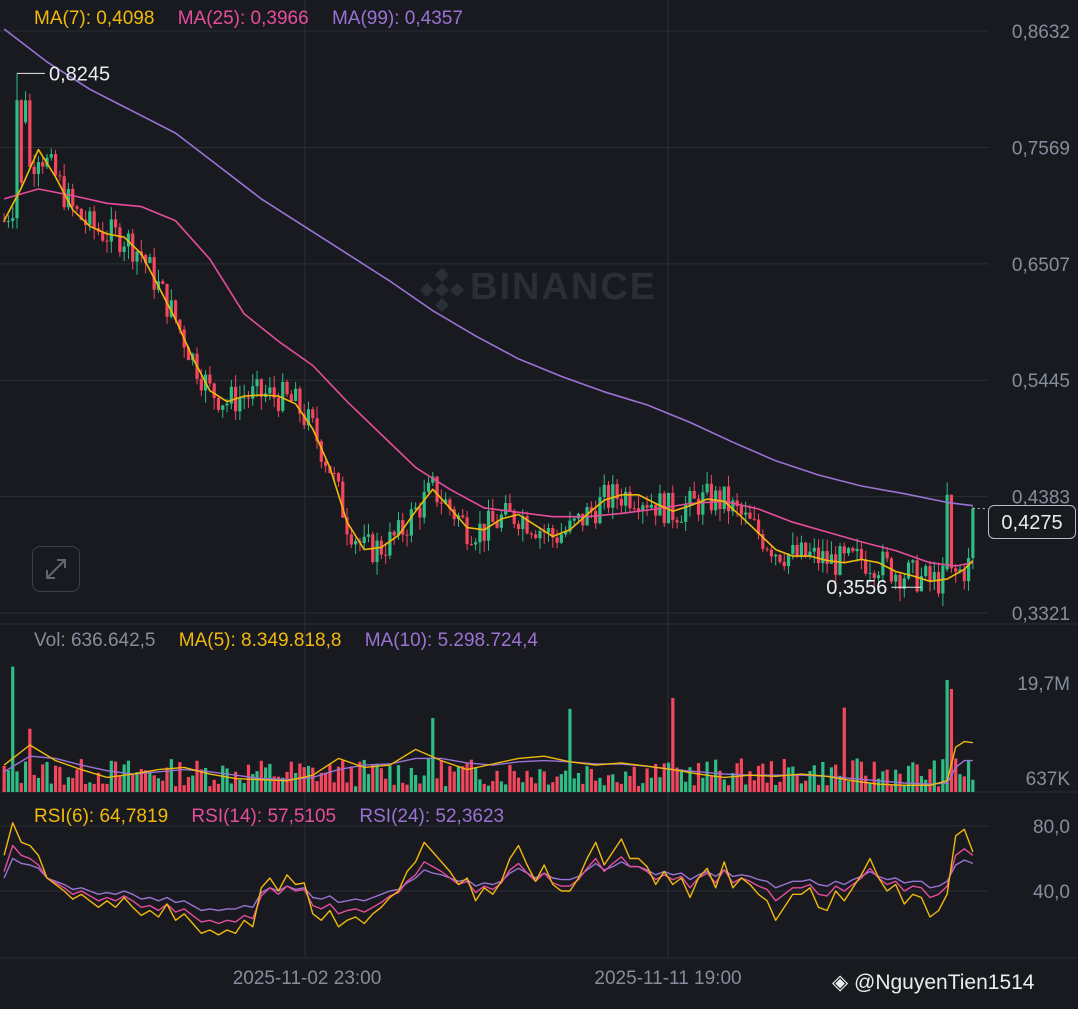 The image size is (1078, 1009). What do you see at coordinates (1041, 265) in the screenshot?
I see `price-tick-label: 0,6507` at bounding box center [1041, 265].